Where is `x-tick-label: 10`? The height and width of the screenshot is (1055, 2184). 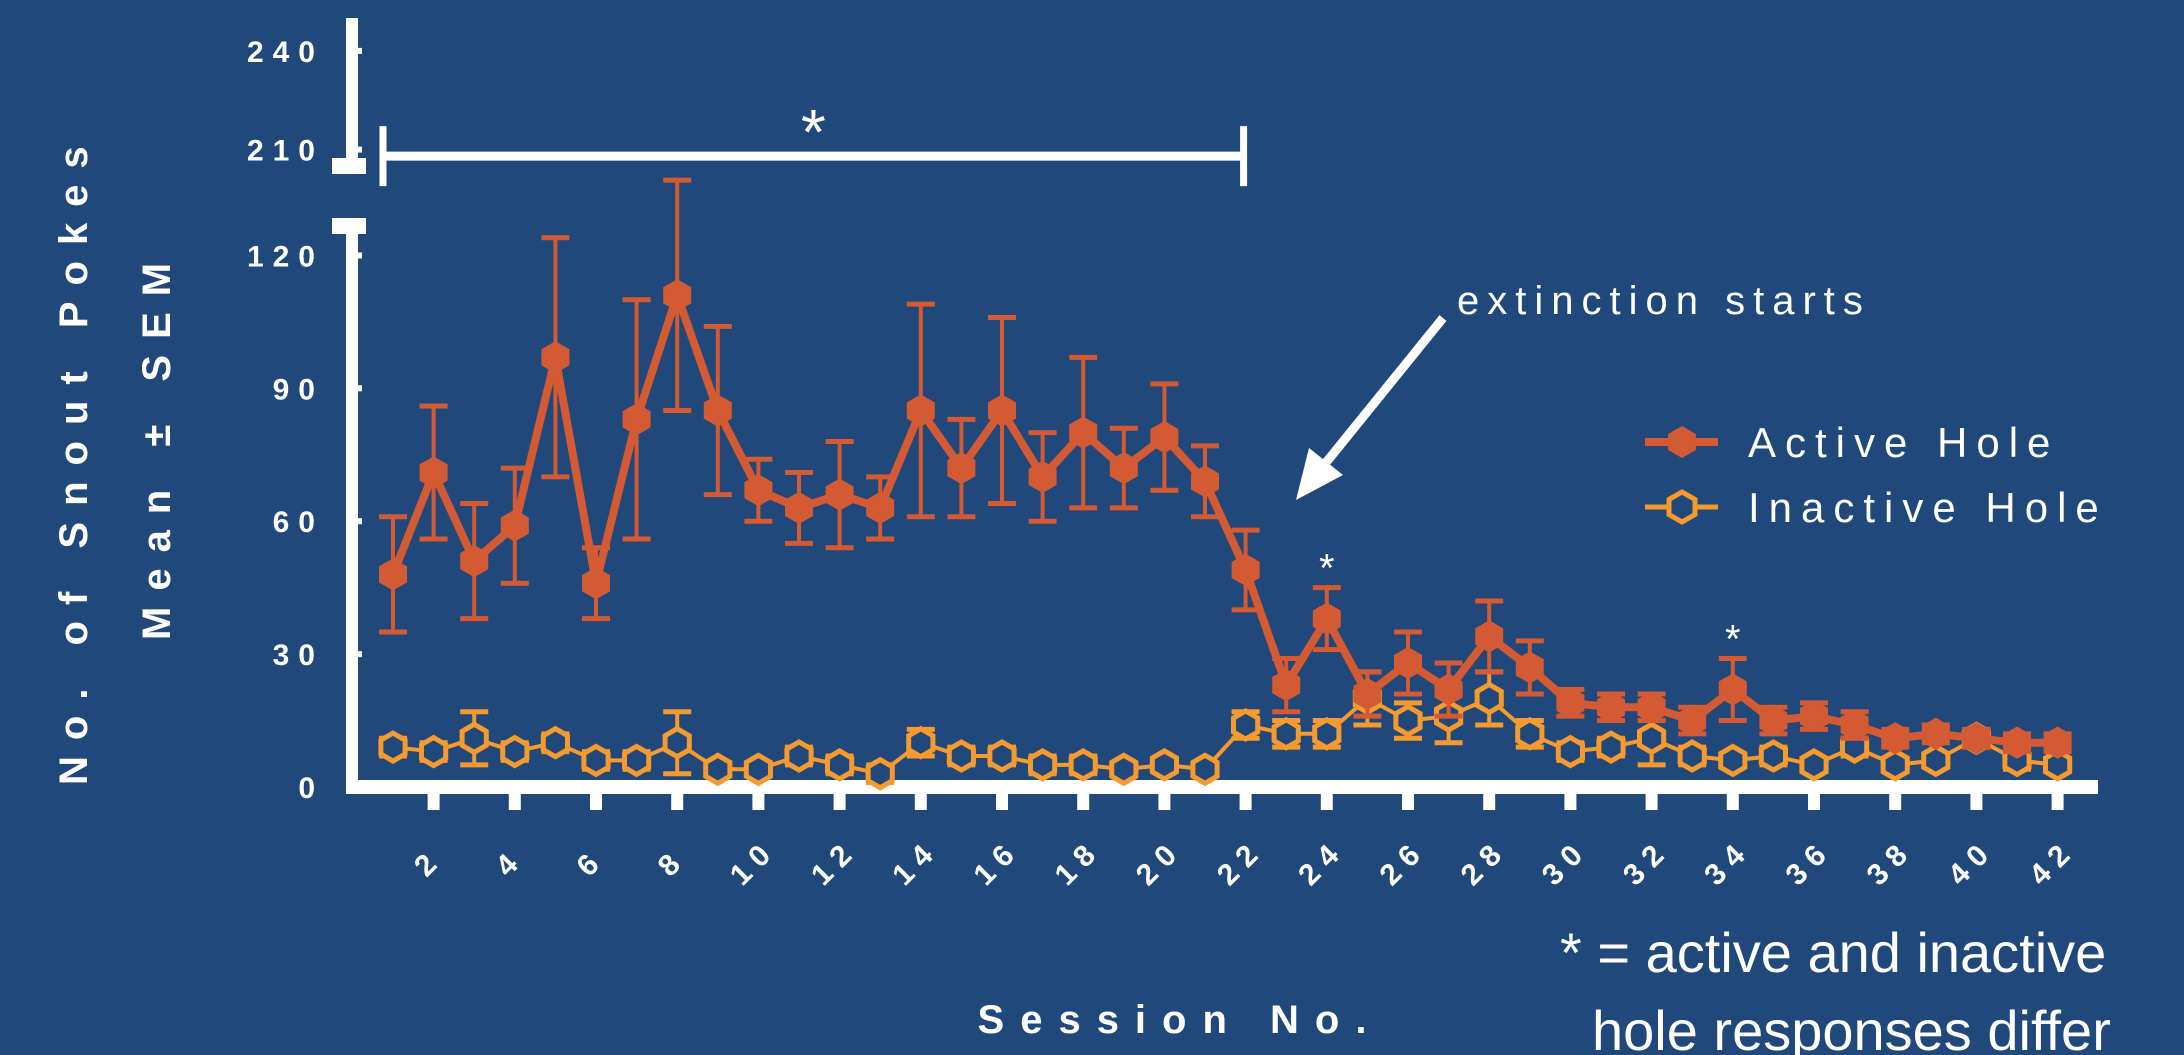
x-tick-label: 10 is located at coordinates (754, 862).